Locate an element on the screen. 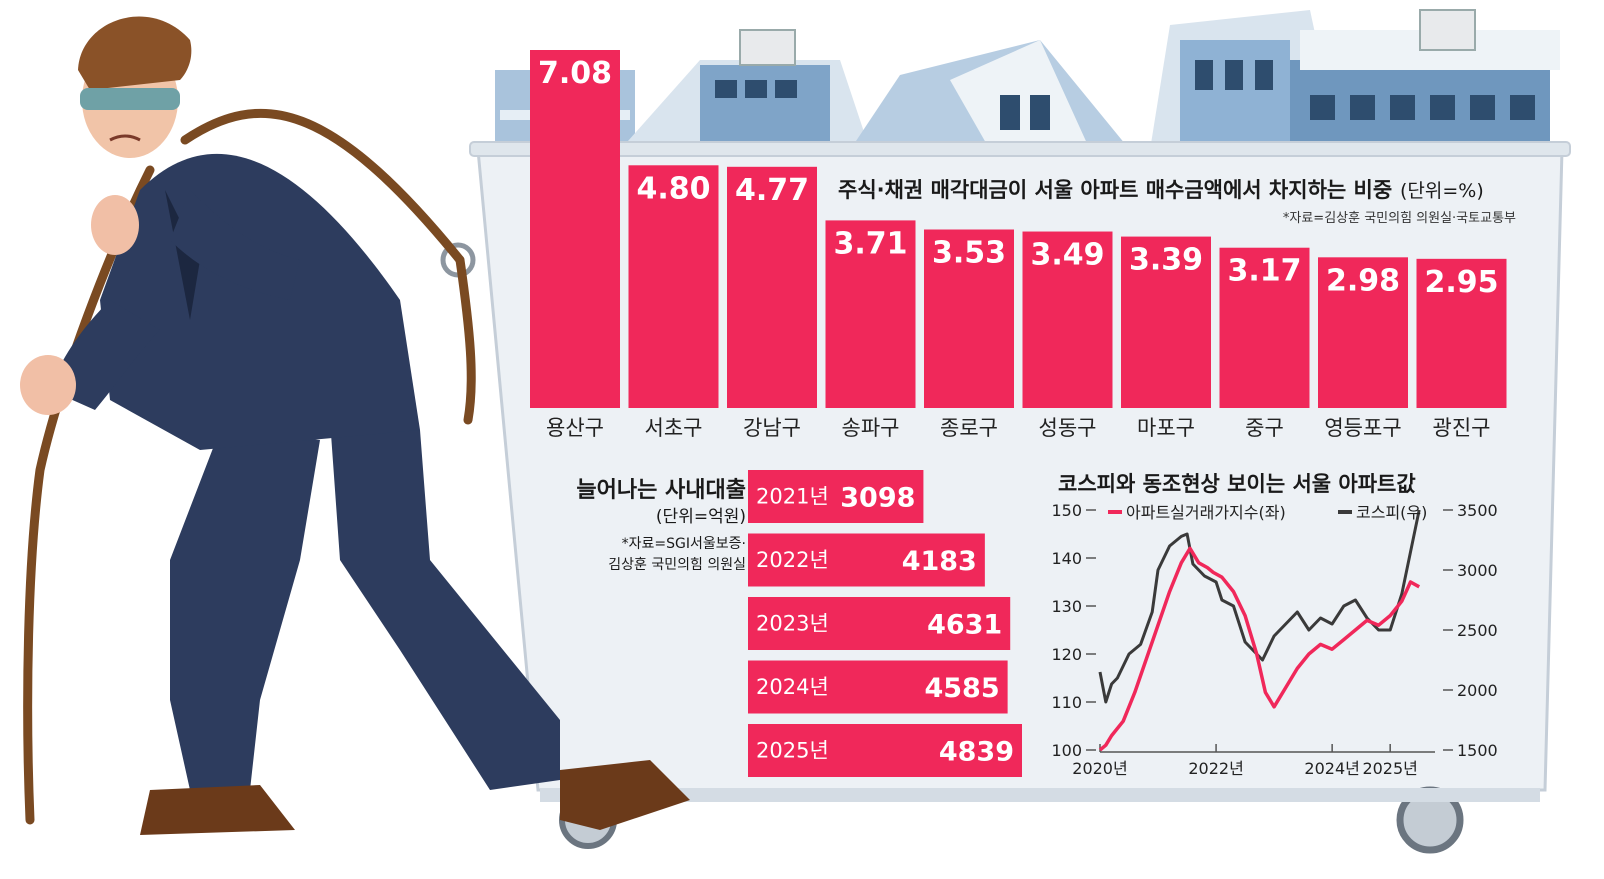 This screenshot has height=879, width=1604. chart2-title: 늘어나는 사내대출 is located at coordinates (661, 490).